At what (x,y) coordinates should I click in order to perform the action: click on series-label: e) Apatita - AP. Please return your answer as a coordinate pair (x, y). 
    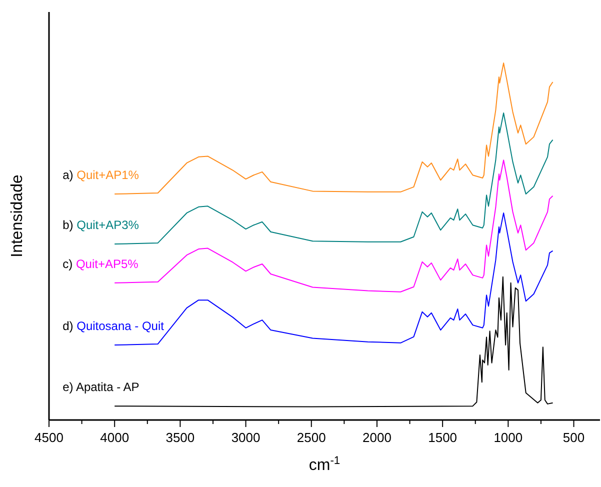
    Looking at the image, I should click on (101, 387).